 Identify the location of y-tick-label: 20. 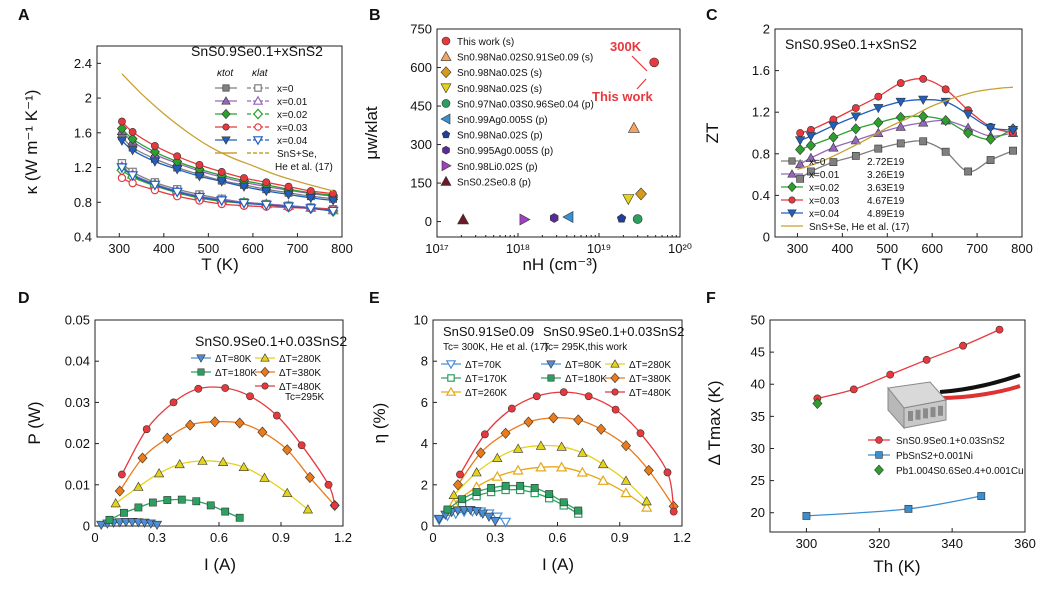
(758, 512).